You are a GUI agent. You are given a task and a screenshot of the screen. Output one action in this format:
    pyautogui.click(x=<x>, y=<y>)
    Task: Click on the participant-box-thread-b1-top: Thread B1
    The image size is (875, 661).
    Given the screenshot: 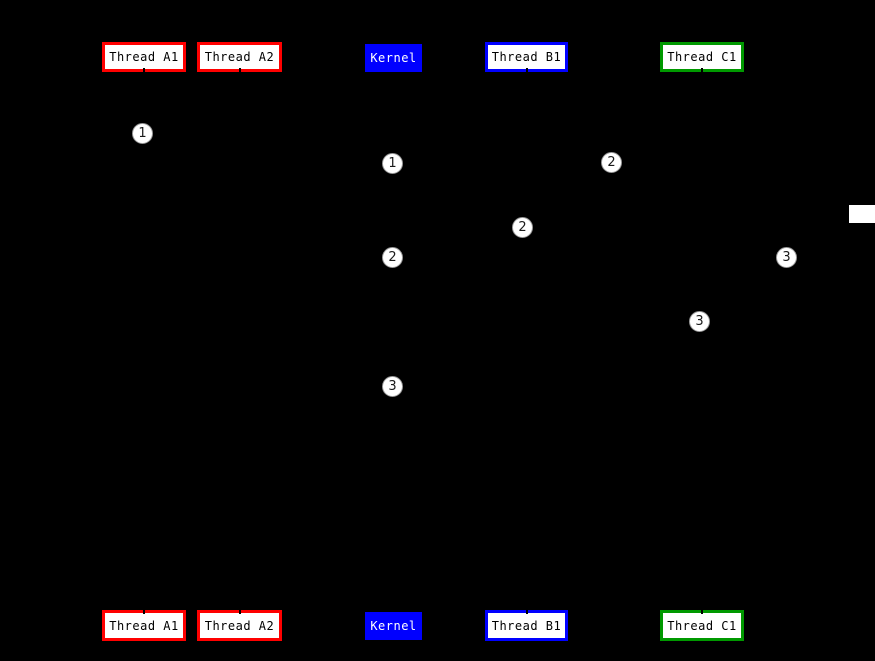 What is the action you would take?
    pyautogui.click(x=526, y=57)
    